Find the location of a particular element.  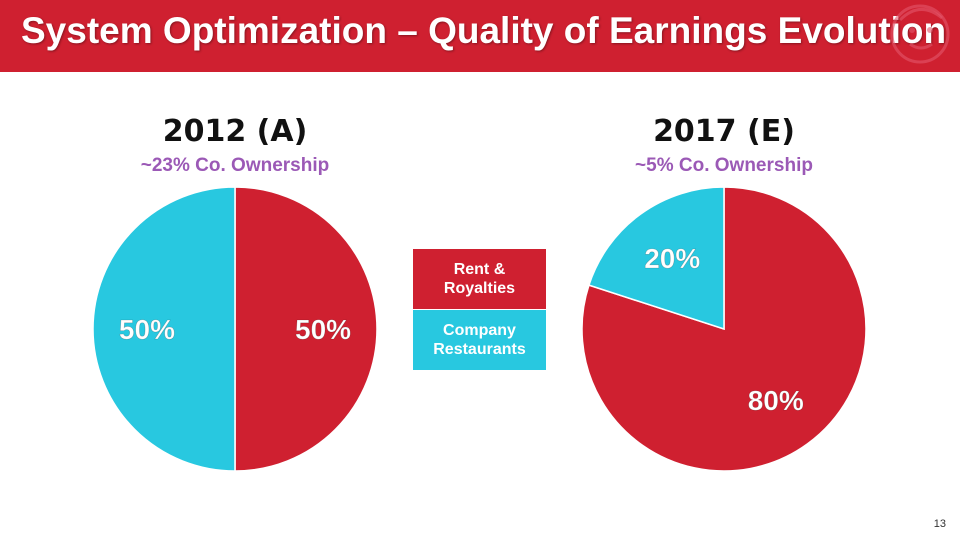

pie-2017-label-rent-royalties: 80% is located at coordinates (776, 400).